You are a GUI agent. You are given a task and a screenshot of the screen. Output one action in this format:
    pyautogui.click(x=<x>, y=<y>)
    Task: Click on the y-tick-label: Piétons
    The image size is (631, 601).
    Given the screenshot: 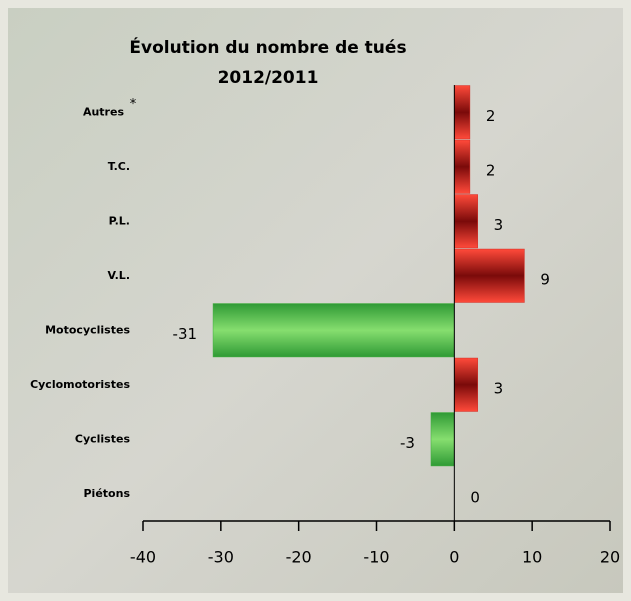 What is the action you would take?
    pyautogui.click(x=107, y=493)
    